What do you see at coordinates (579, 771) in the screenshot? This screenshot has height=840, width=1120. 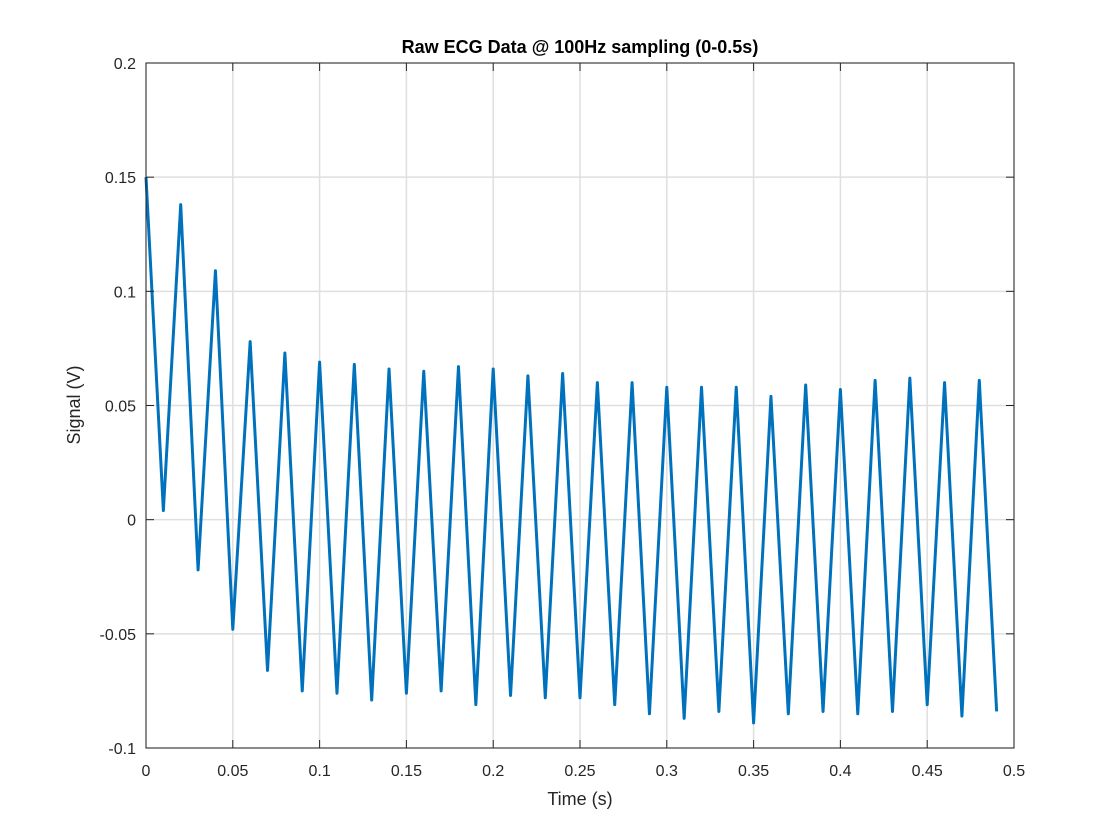 I see `x-tick-label: 0.25` at bounding box center [579, 771].